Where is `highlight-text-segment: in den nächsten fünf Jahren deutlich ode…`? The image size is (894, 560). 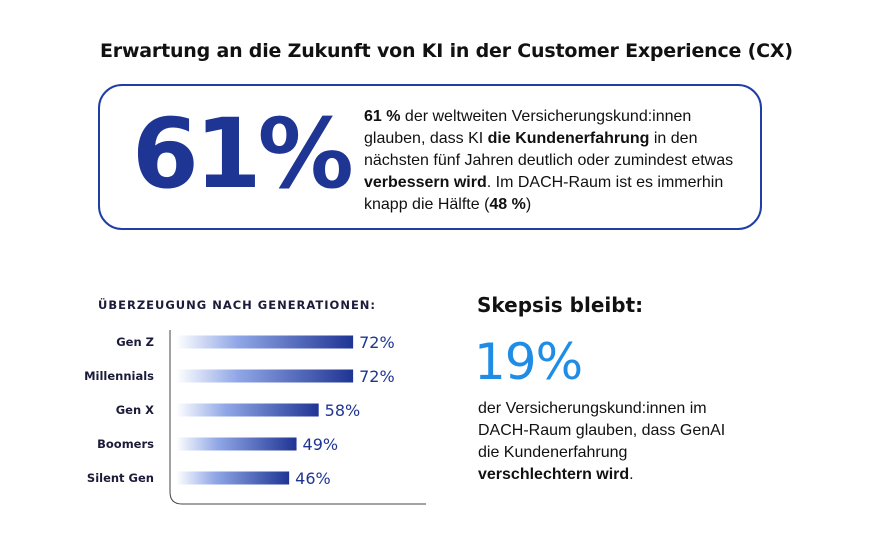
highlight-text-segment: in den nächsten fünf Jahren deutlich ode… is located at coordinates (549, 149).